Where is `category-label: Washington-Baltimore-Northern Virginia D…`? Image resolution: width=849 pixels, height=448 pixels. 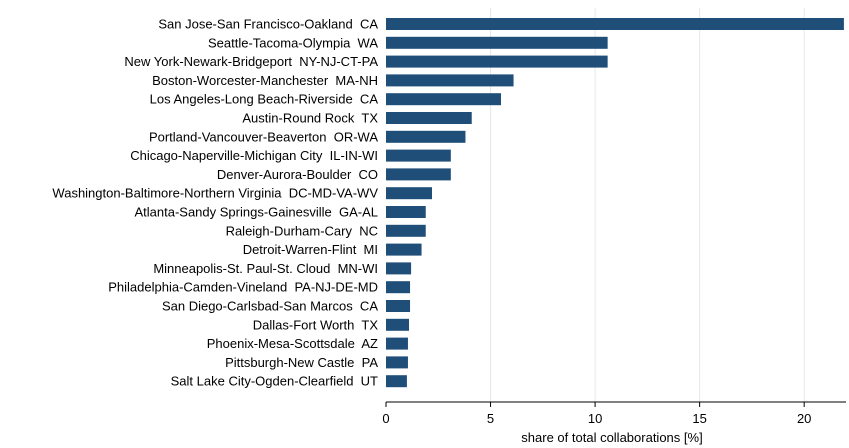 category-label: Washington-Baltimore-Northern Virginia D… is located at coordinates (215, 193).